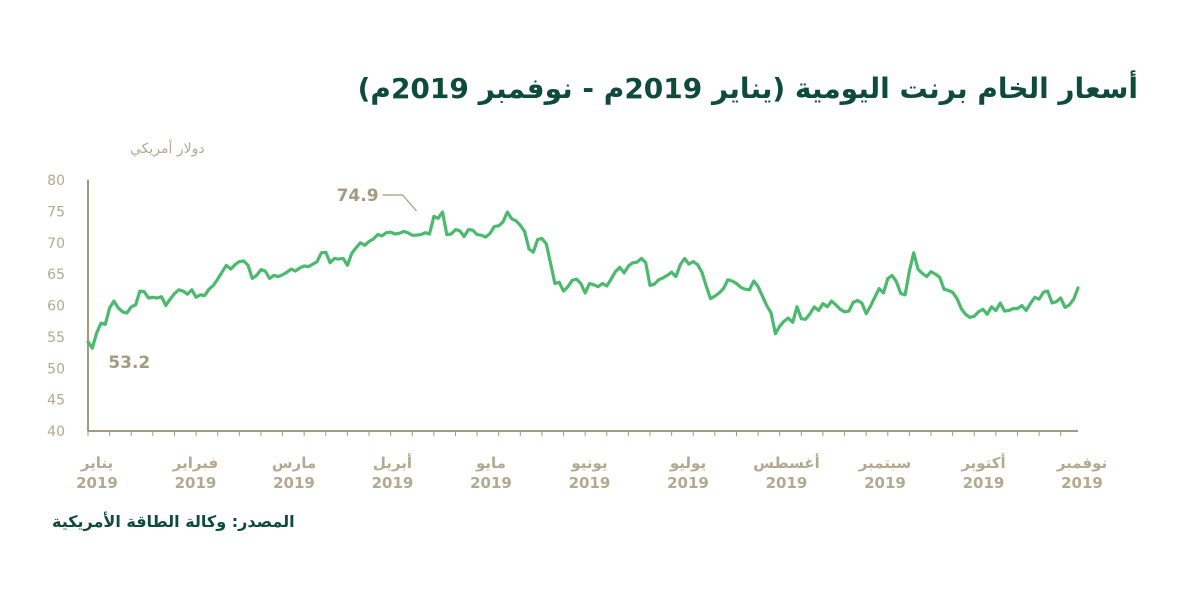 This screenshot has height=600, width=1200. Describe the element at coordinates (1081, 473) in the screenshot. I see `month-label-group: نوفمبر 2019` at that location.